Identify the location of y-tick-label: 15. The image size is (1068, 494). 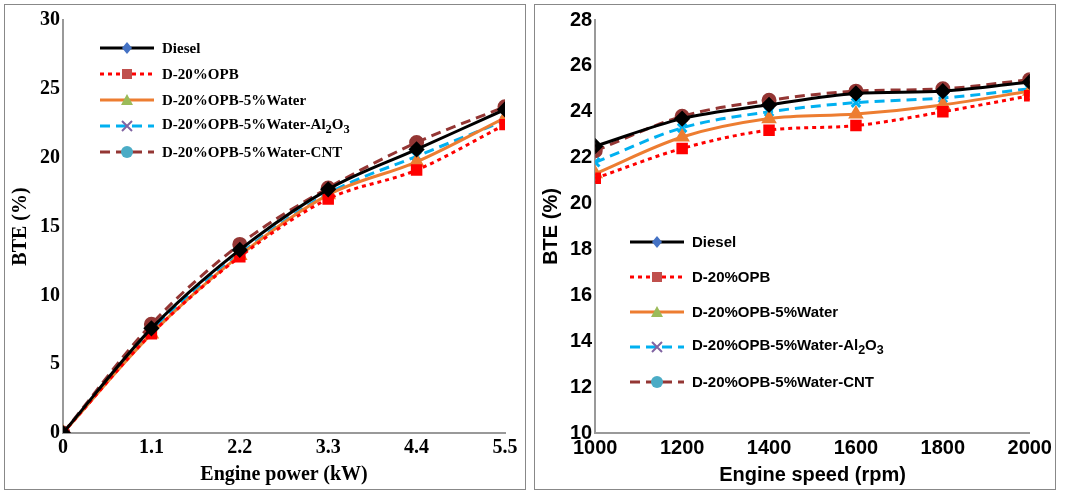
(50, 224).